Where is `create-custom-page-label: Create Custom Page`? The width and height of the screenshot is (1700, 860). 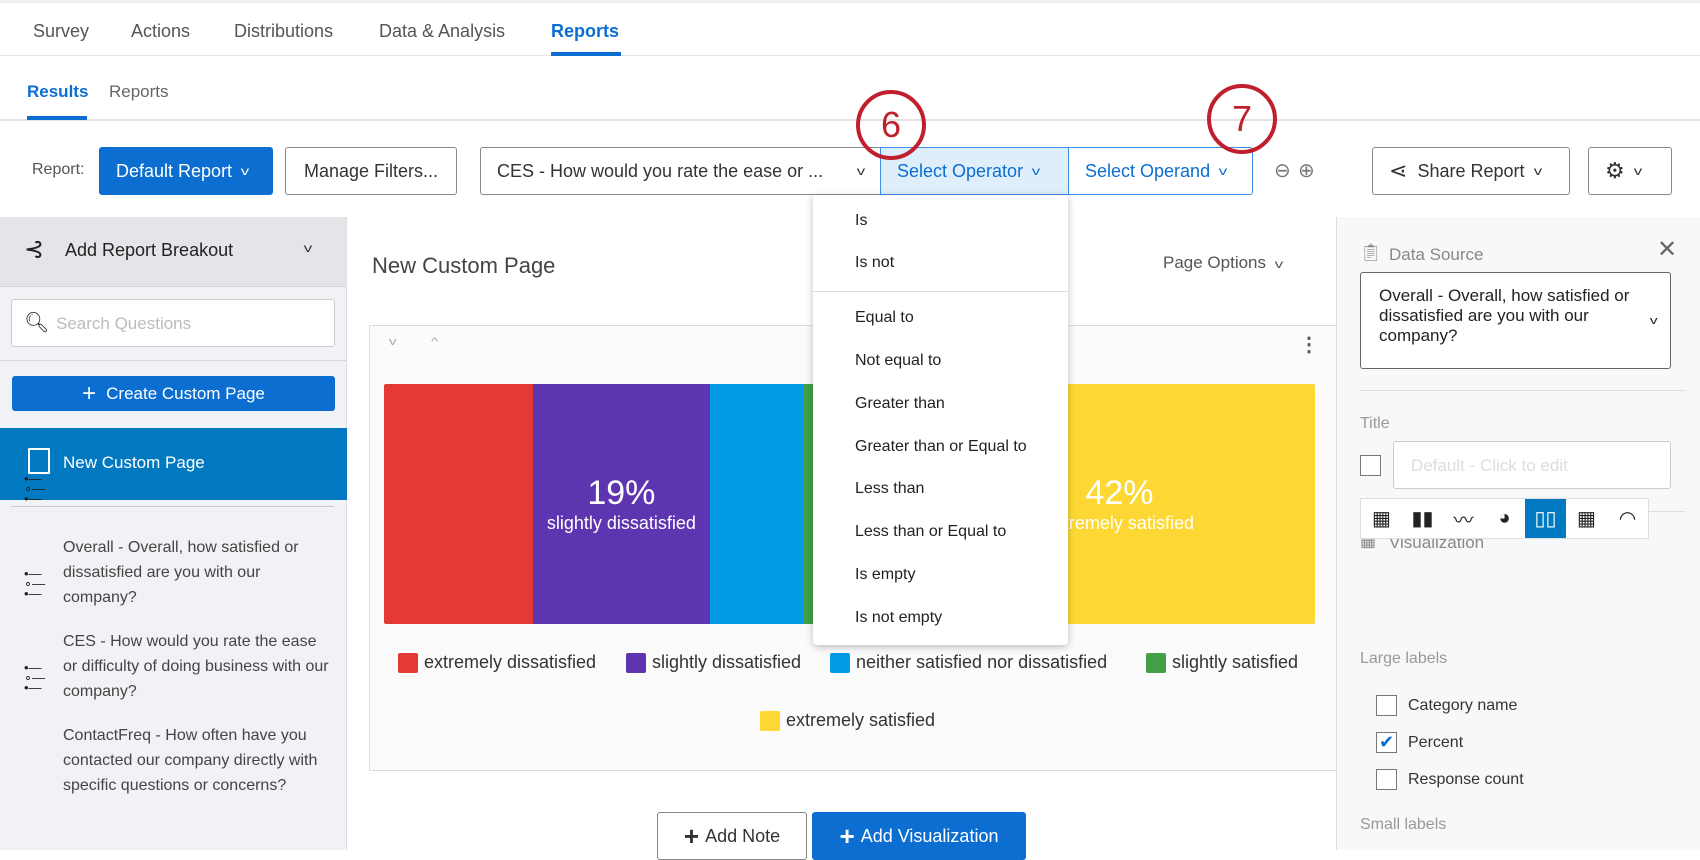
create-custom-page-label: Create Custom Page is located at coordinates (185, 393).